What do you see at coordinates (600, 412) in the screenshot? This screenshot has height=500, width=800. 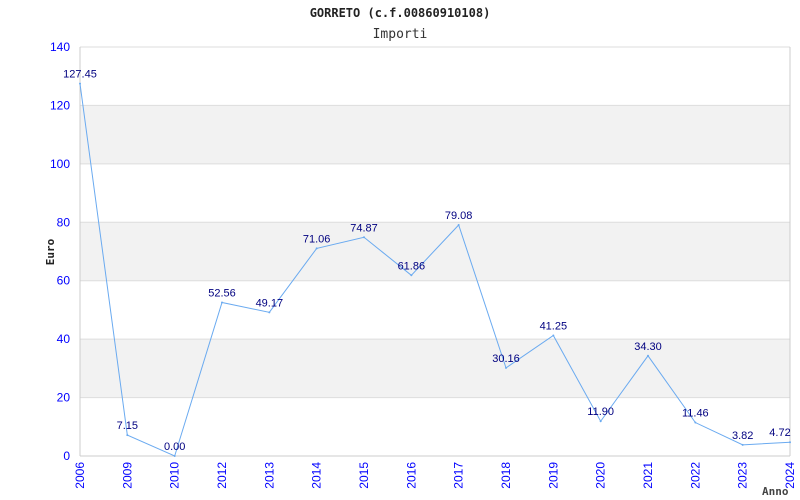 I see `data-label: 11.90` at bounding box center [600, 412].